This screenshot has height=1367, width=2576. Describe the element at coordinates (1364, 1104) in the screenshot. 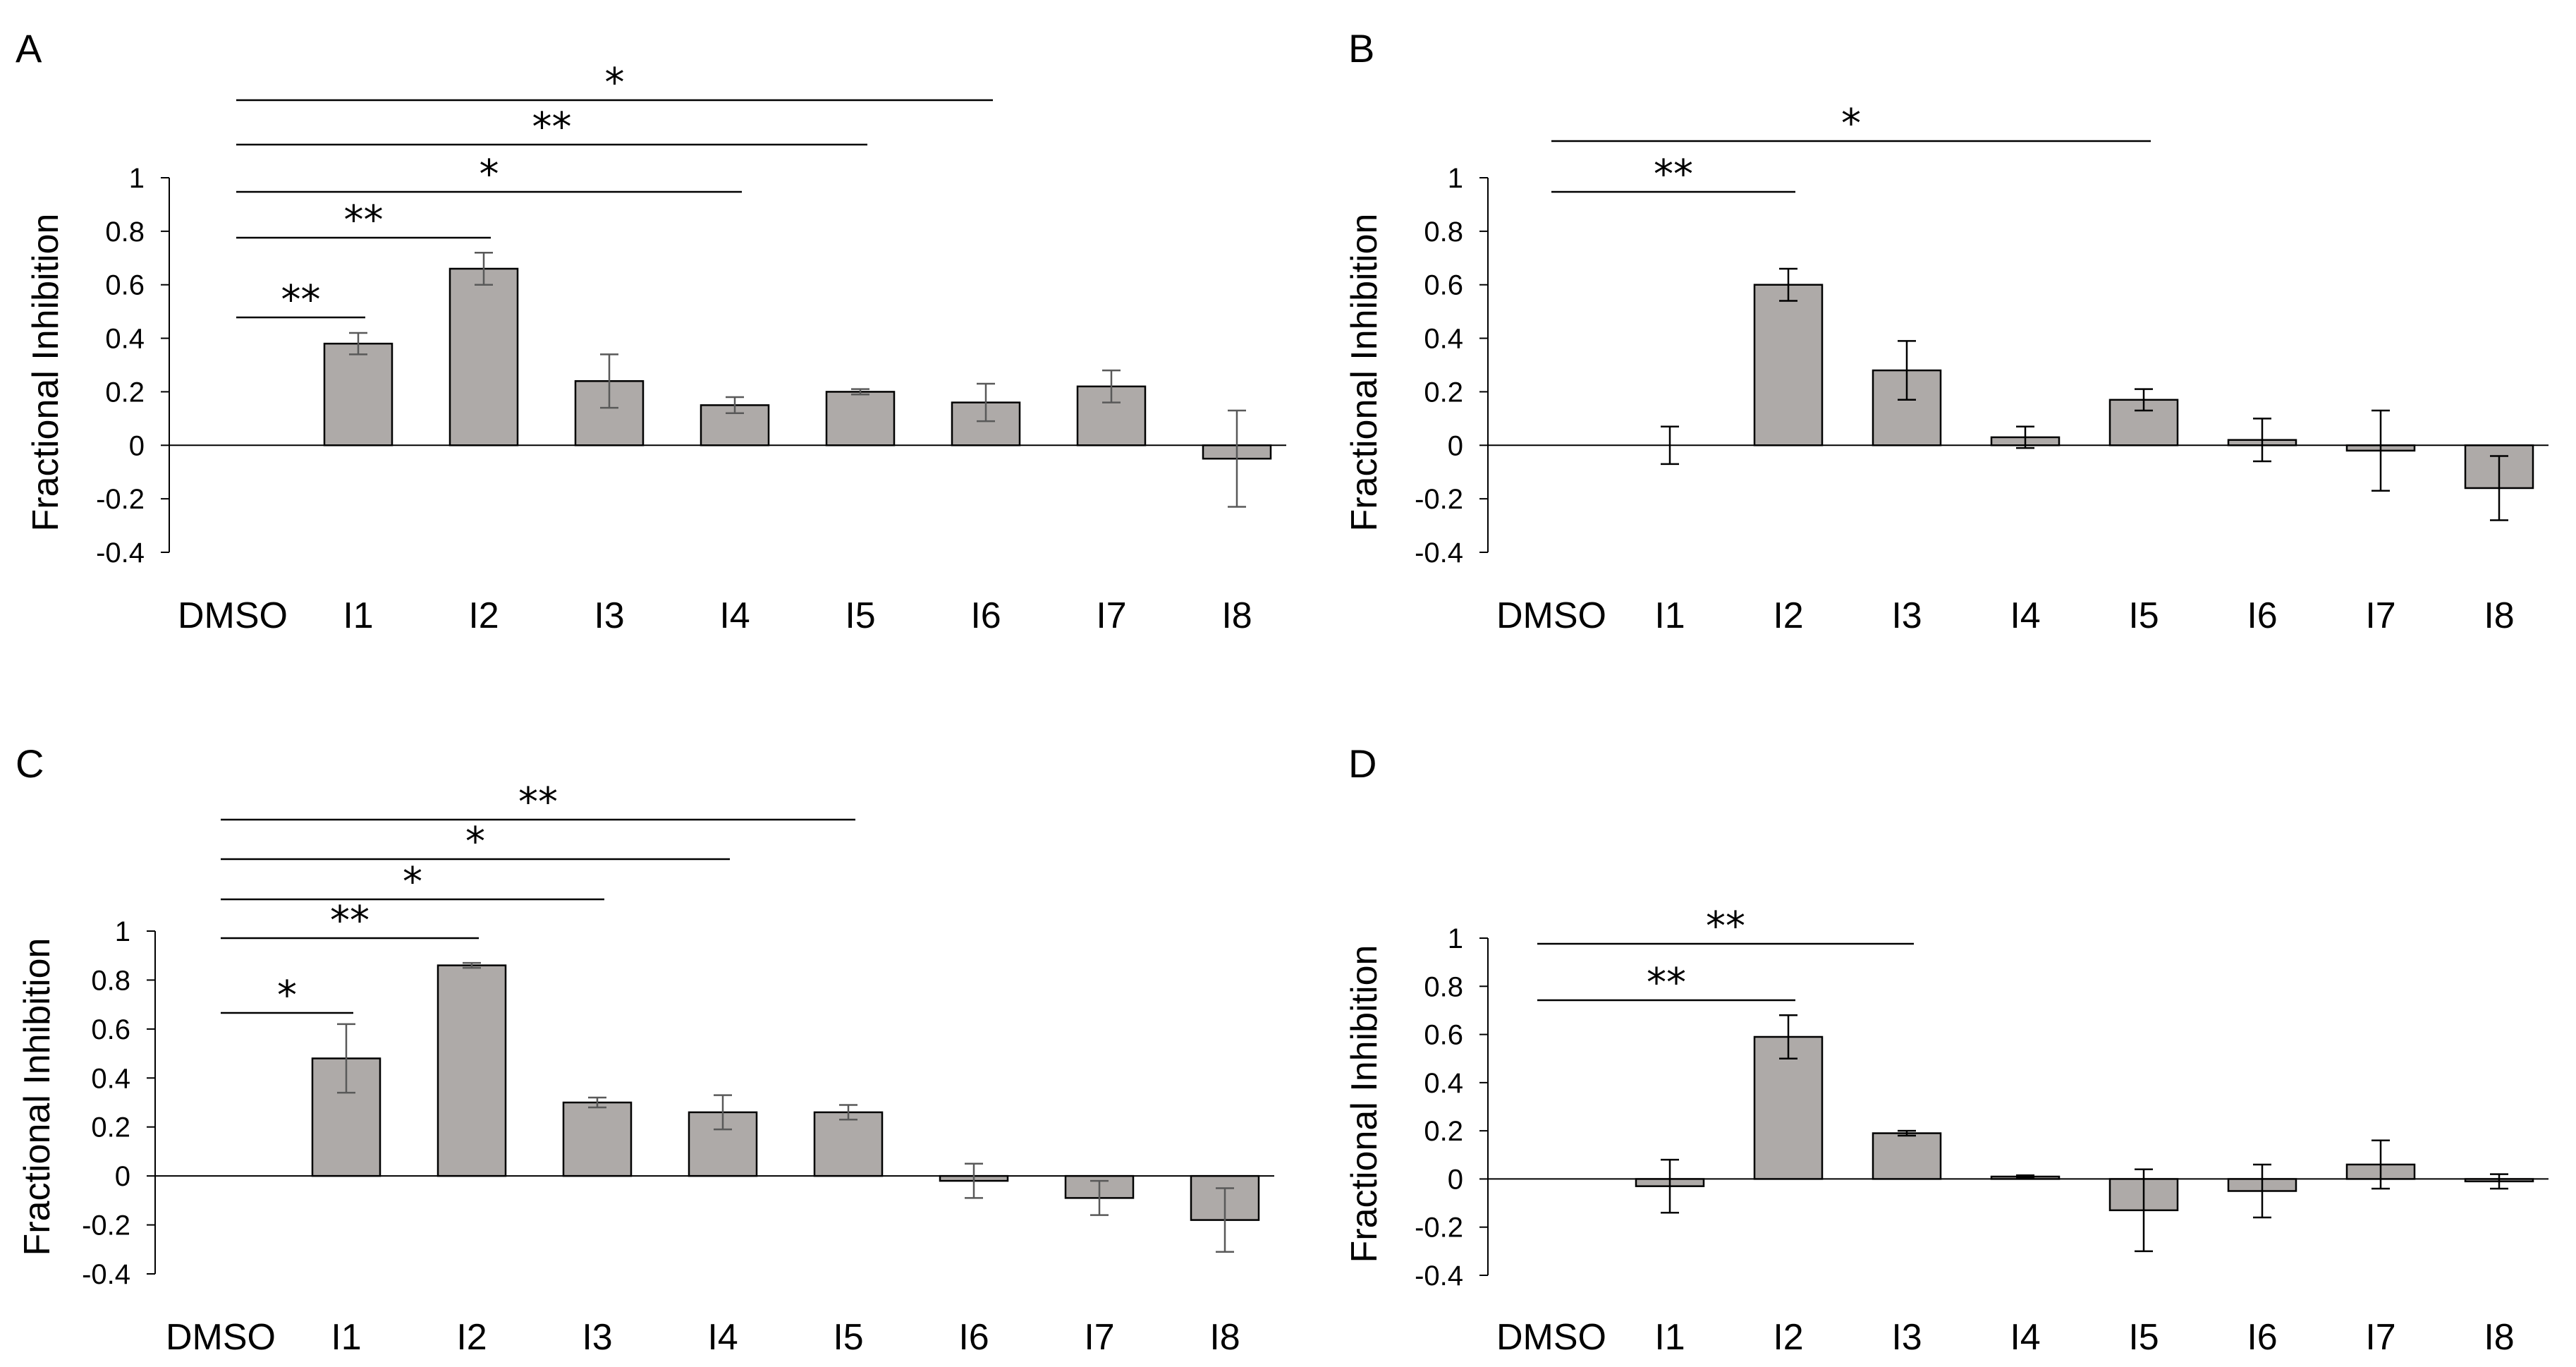

I see `y-axis-title-d: Fractional Inhibition` at that location.